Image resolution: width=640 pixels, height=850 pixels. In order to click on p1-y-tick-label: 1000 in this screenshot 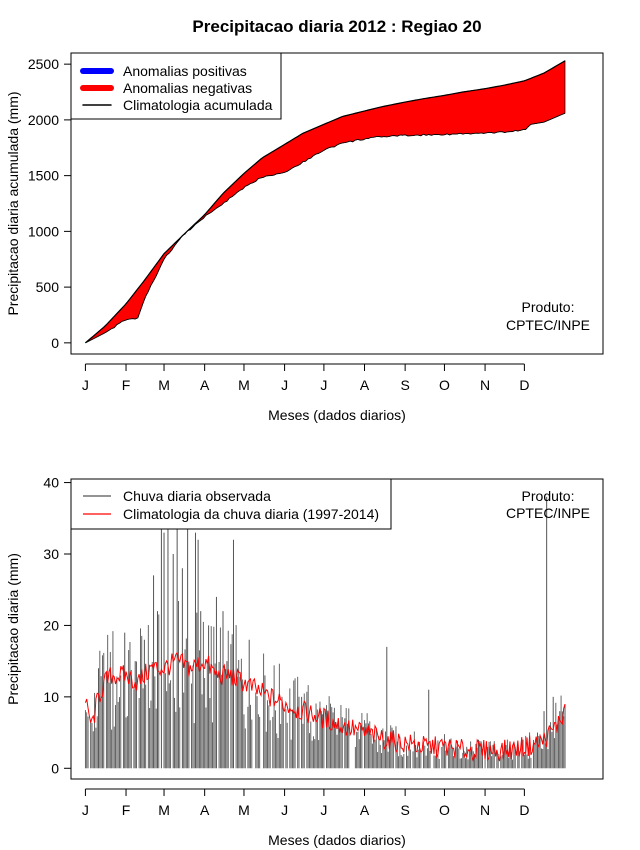, I will do `click(43, 231)`.